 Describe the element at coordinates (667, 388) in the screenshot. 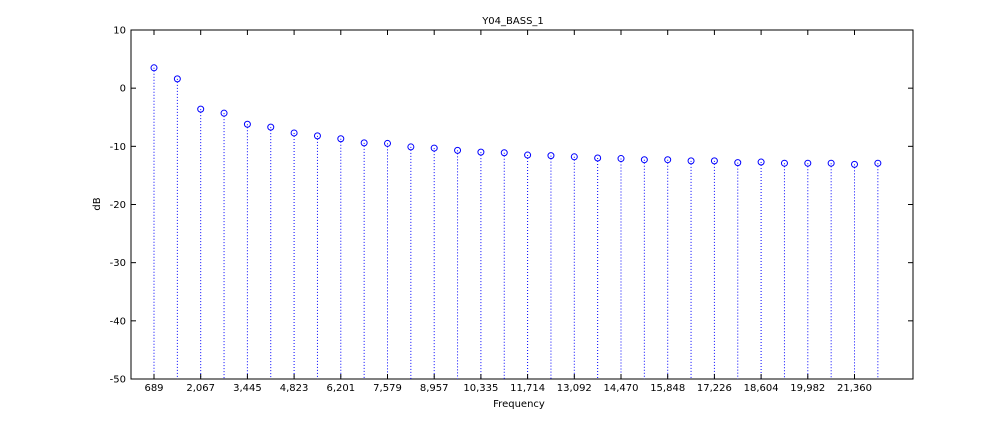

I see `x-tick-label: 15,848` at that location.